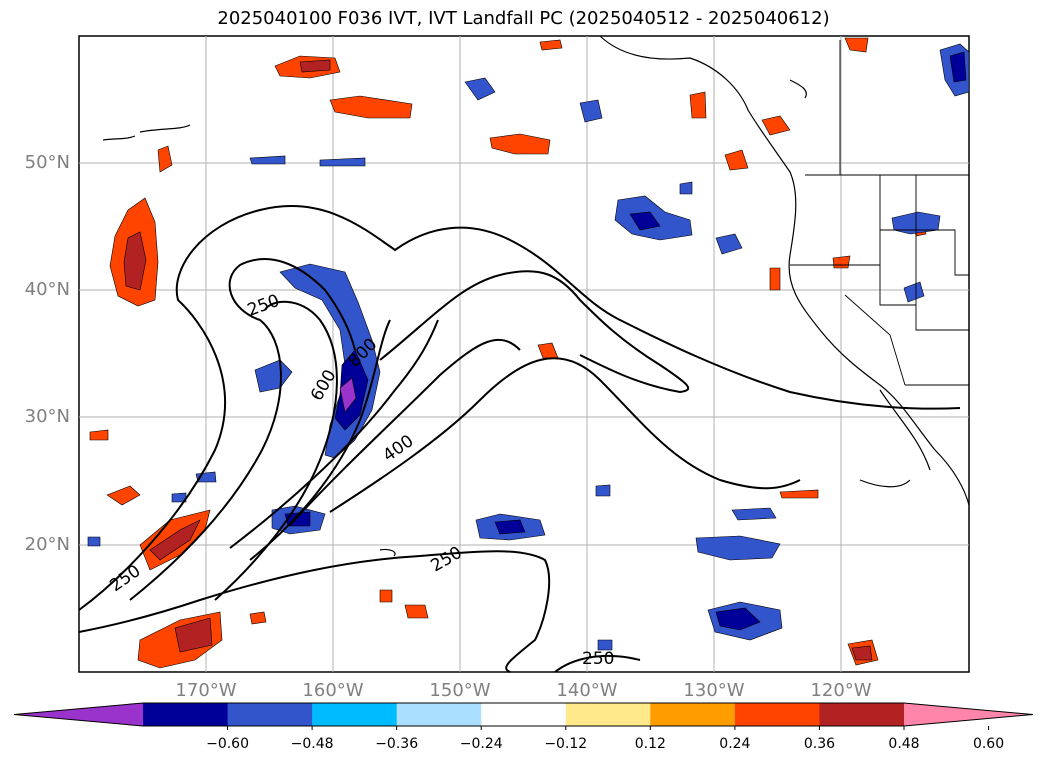 This screenshot has height=765, width=1047. I want to click on lat-tick-label: 40°N, so click(47, 289).